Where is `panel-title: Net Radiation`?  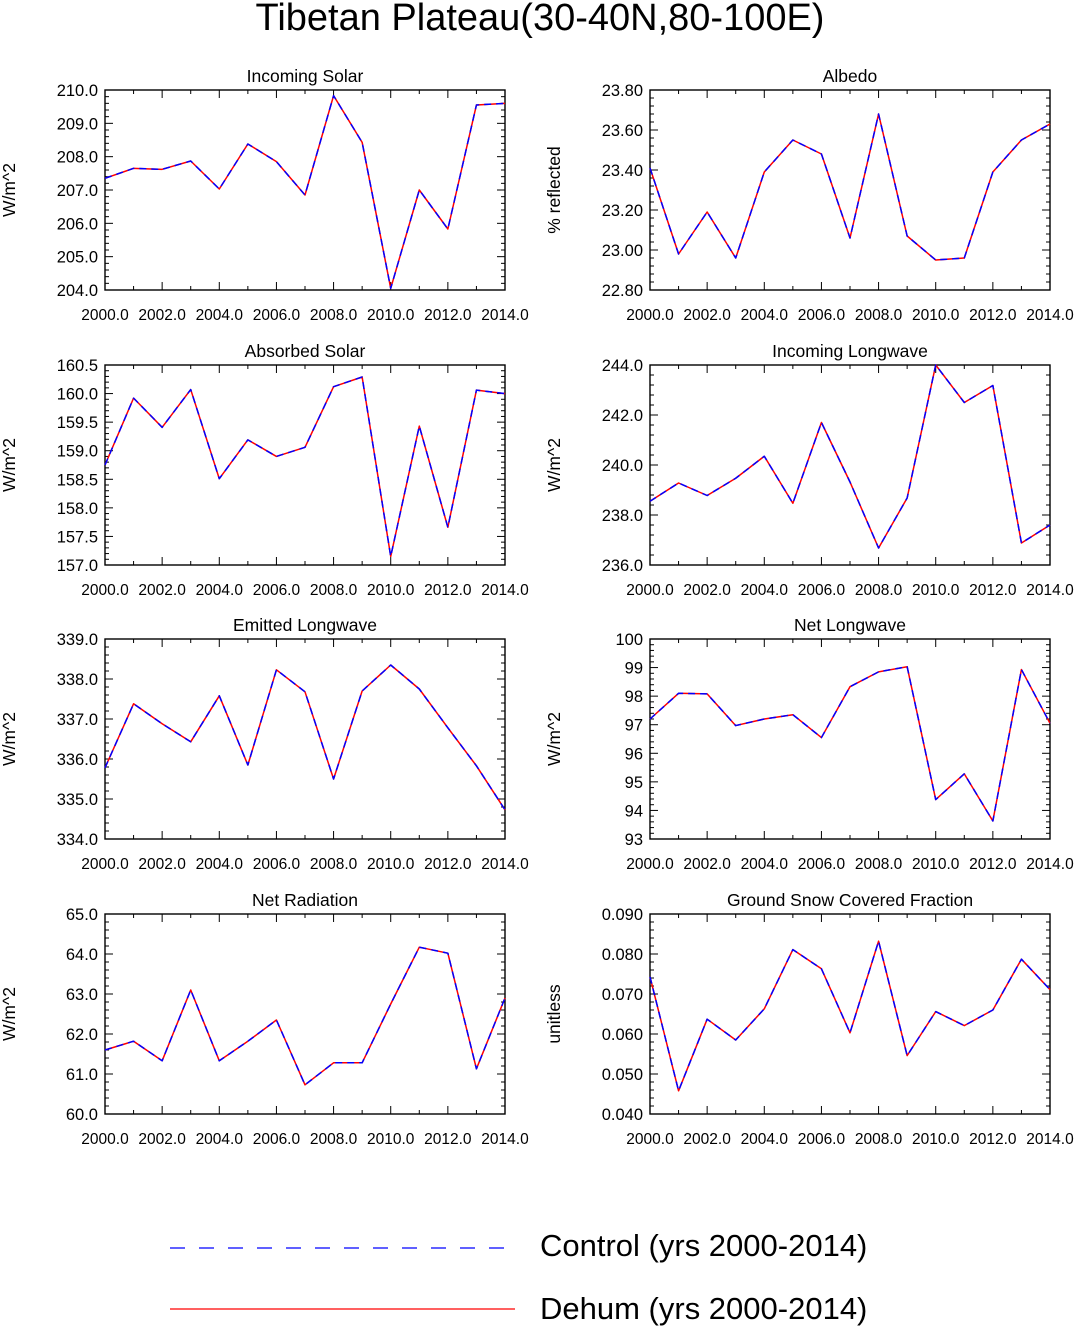
panel-title: Net Radiation is located at coordinates (305, 900).